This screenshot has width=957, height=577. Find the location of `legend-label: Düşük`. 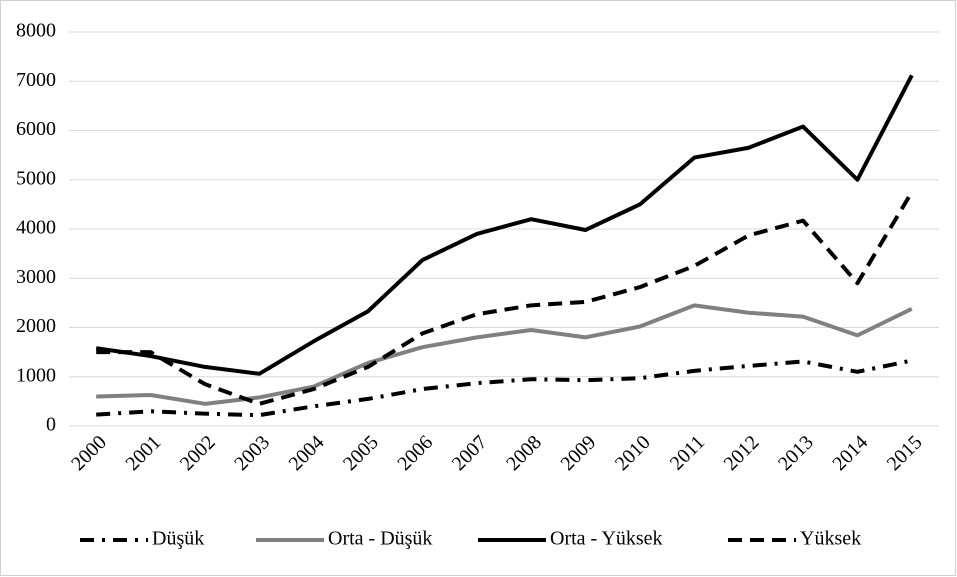

legend-label: Düşük is located at coordinates (178, 539).